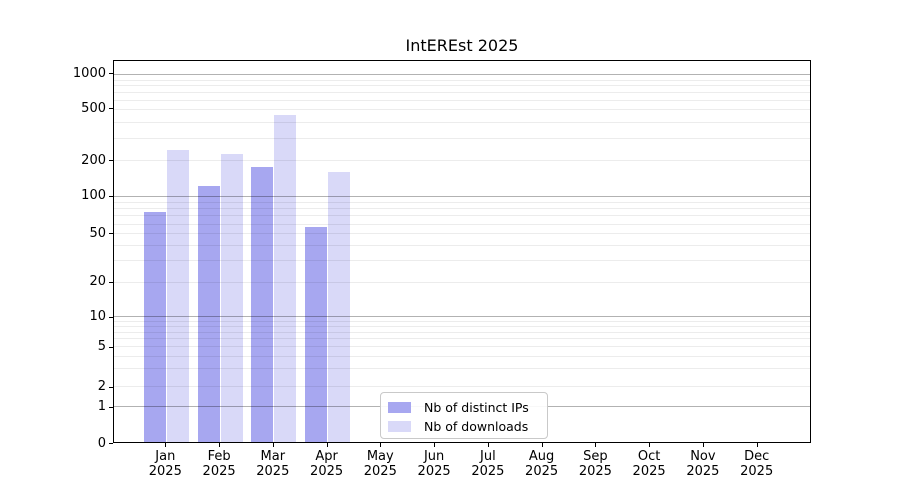 Image resolution: width=900 pixels, height=500 pixels. What do you see at coordinates (649, 456) in the screenshot?
I see `month-name: Oct` at bounding box center [649, 456].